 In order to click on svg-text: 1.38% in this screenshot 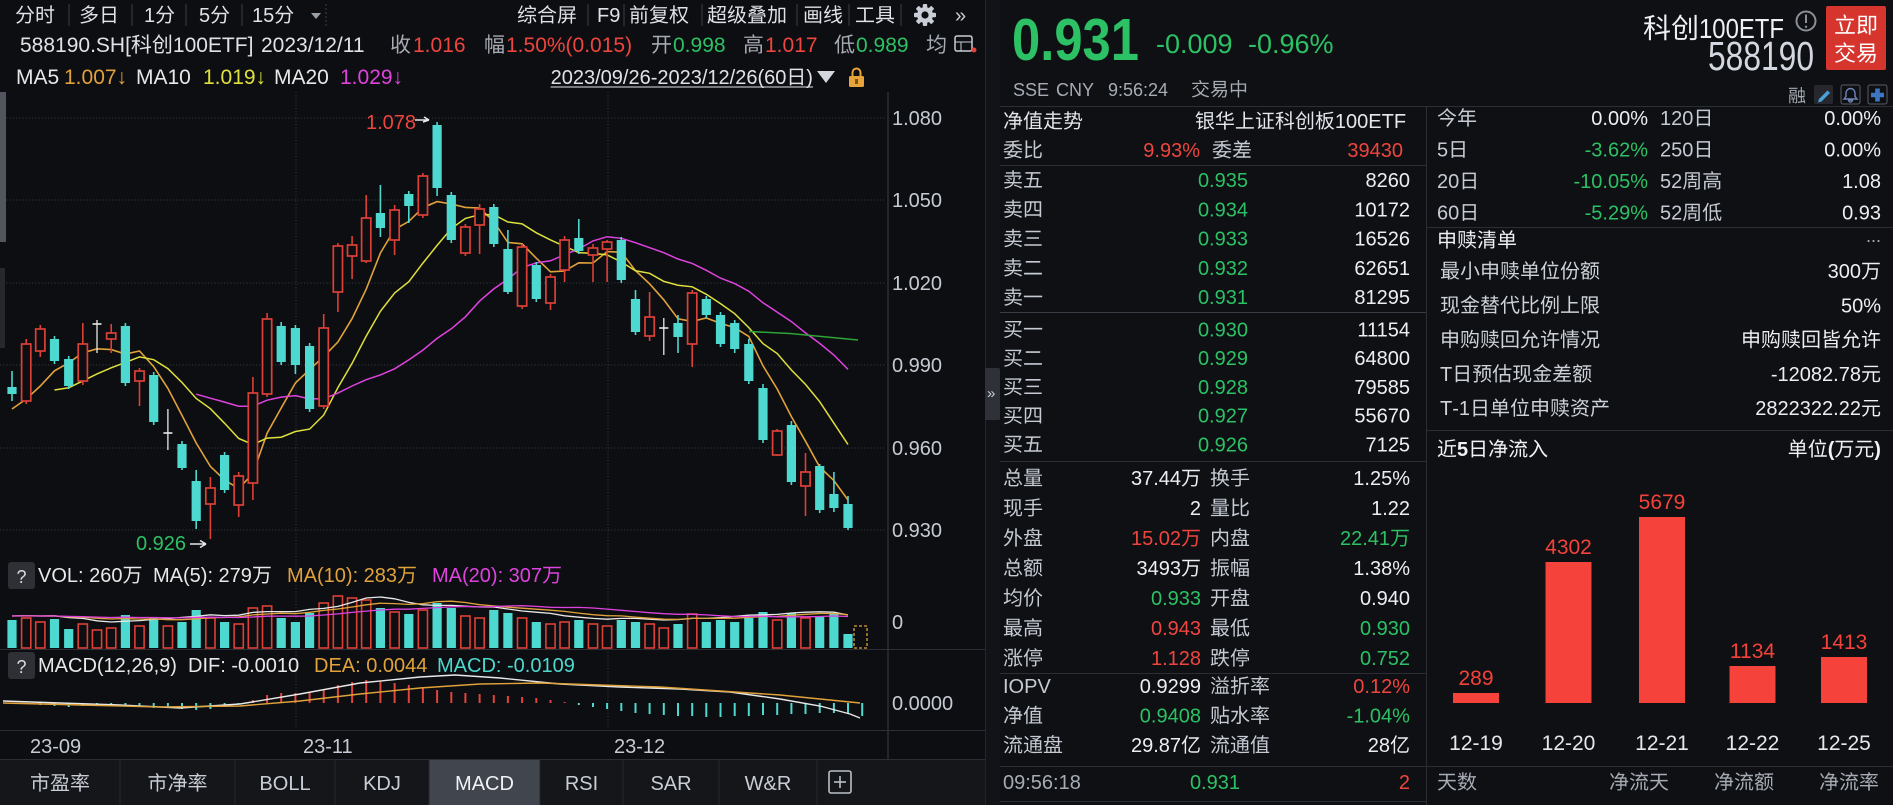, I will do `click(1381, 569)`.